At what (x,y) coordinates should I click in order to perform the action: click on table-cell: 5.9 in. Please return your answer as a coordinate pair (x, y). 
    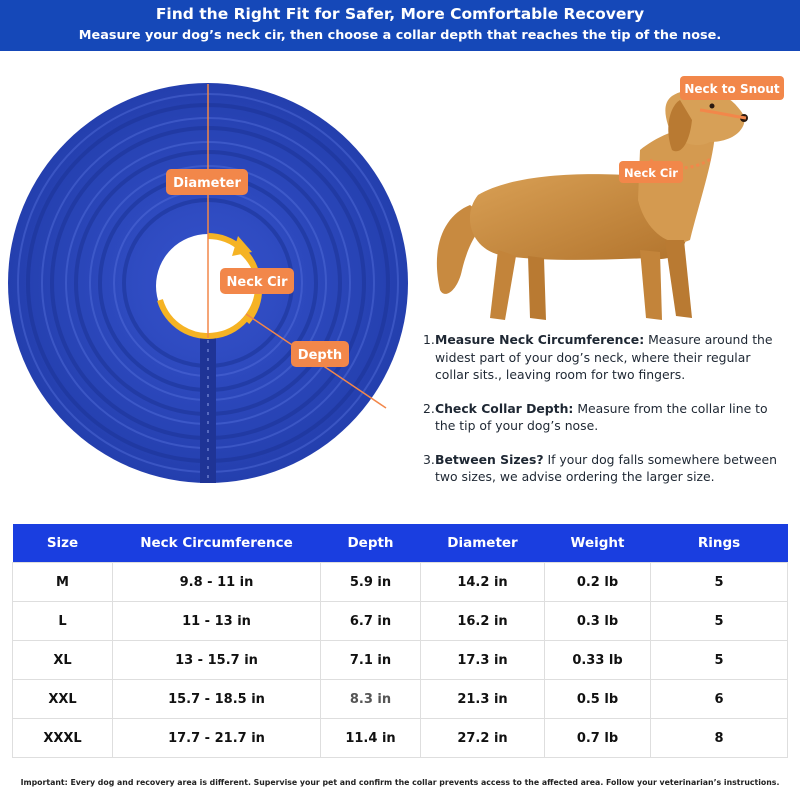
    Looking at the image, I should click on (370, 582).